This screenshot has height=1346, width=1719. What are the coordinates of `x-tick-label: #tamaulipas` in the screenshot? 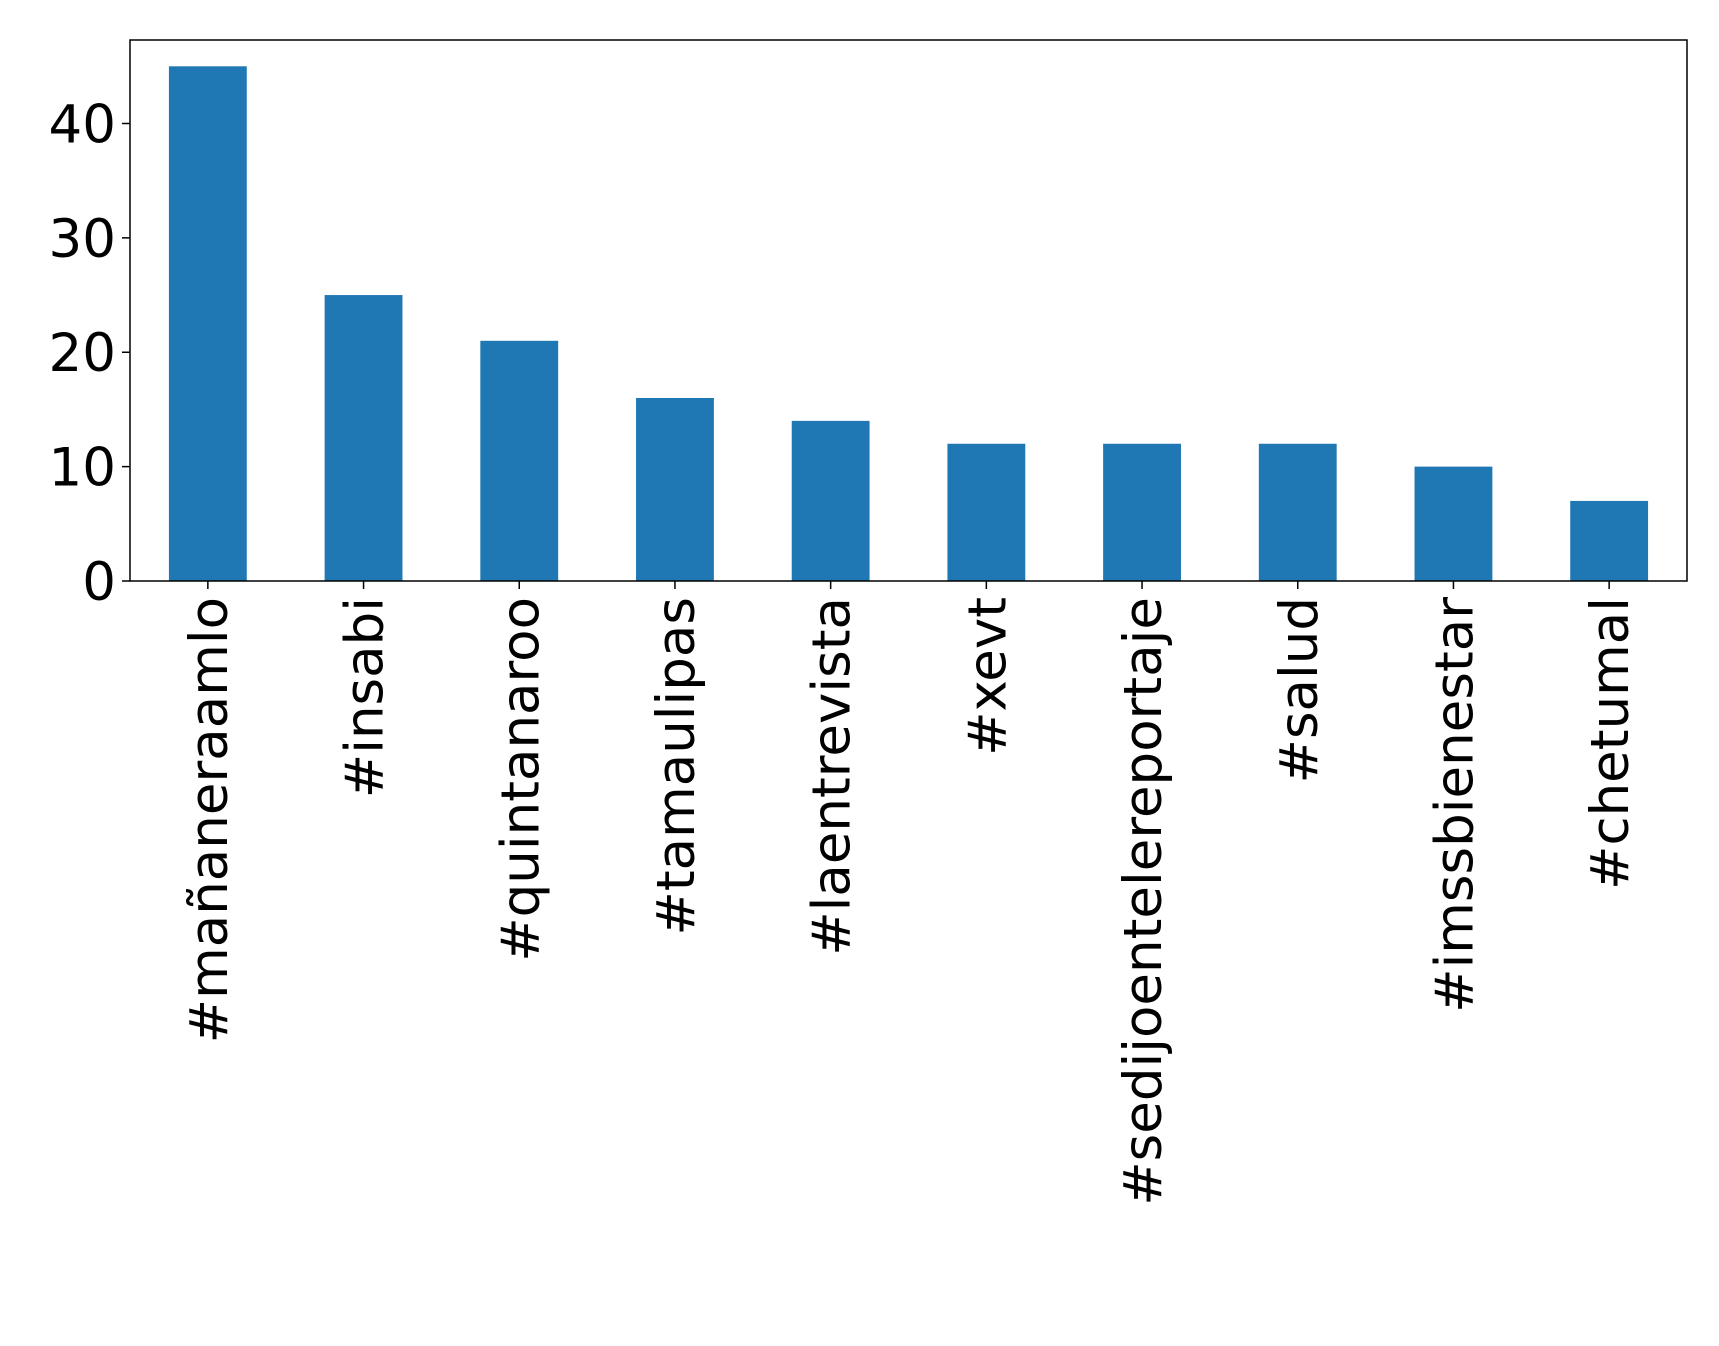 It's located at (676, 766).